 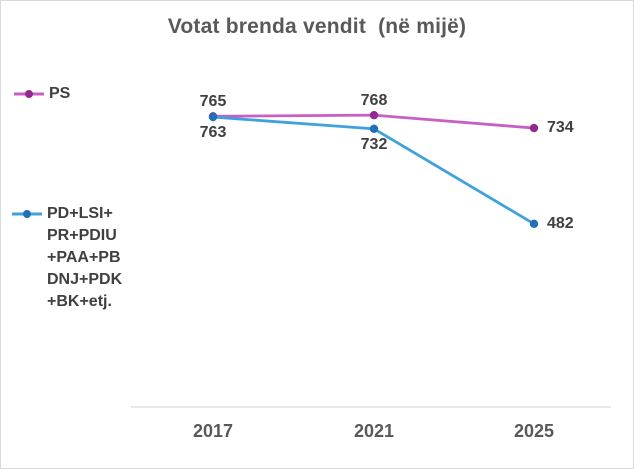 What do you see at coordinates (213, 102) in the screenshot?
I see `data-label: 765` at bounding box center [213, 102].